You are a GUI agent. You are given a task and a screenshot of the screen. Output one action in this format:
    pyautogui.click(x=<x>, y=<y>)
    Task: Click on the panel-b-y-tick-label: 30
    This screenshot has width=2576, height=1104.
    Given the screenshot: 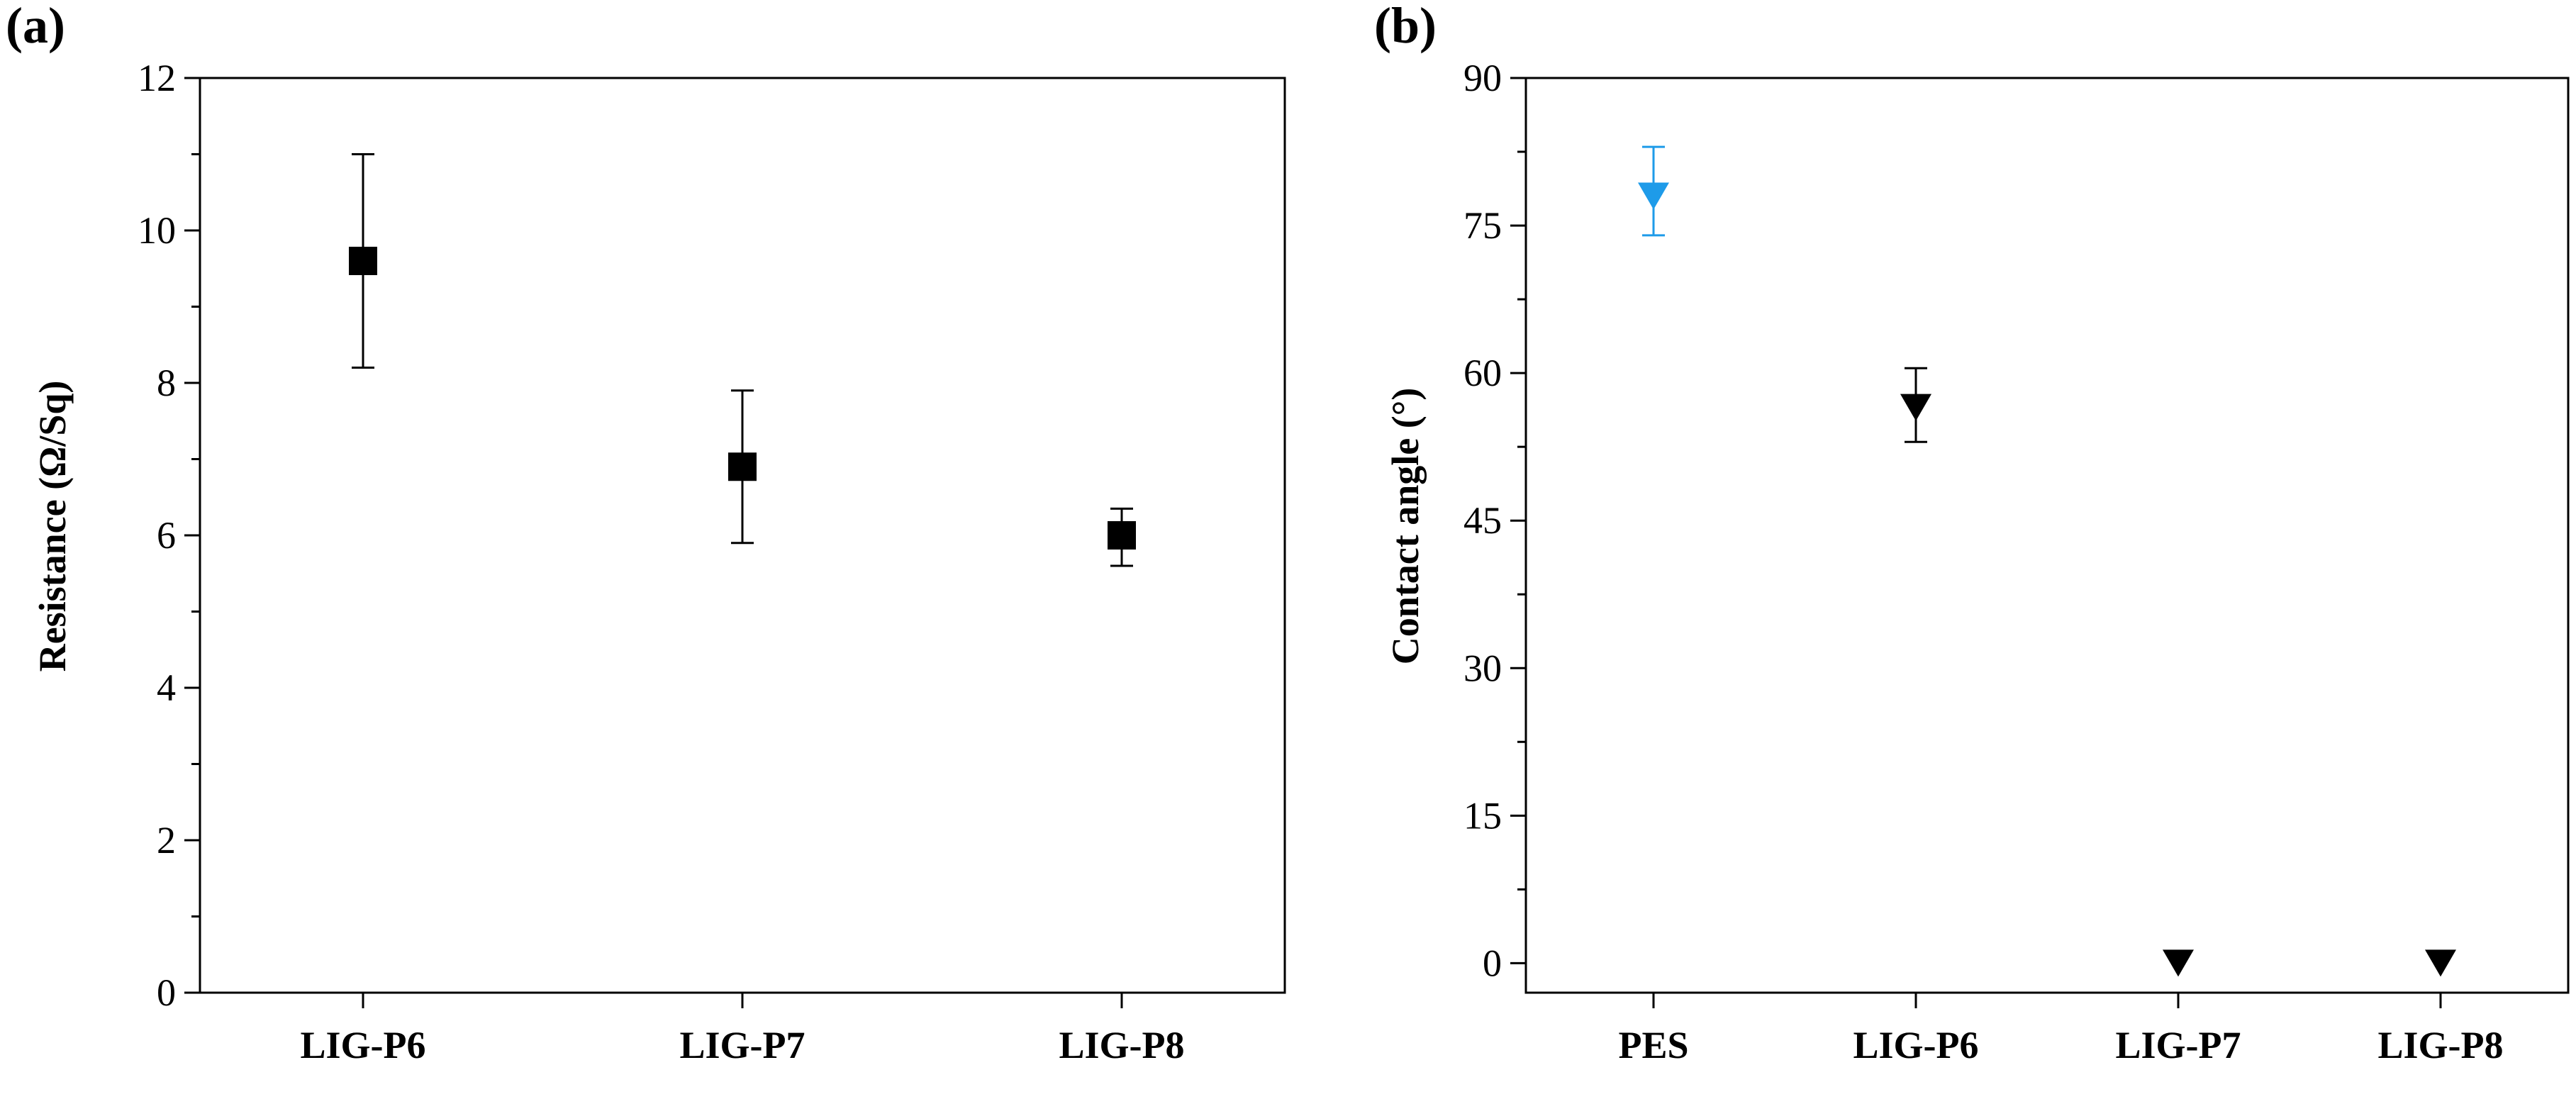 What is the action you would take?
    pyautogui.click(x=1482, y=668)
    